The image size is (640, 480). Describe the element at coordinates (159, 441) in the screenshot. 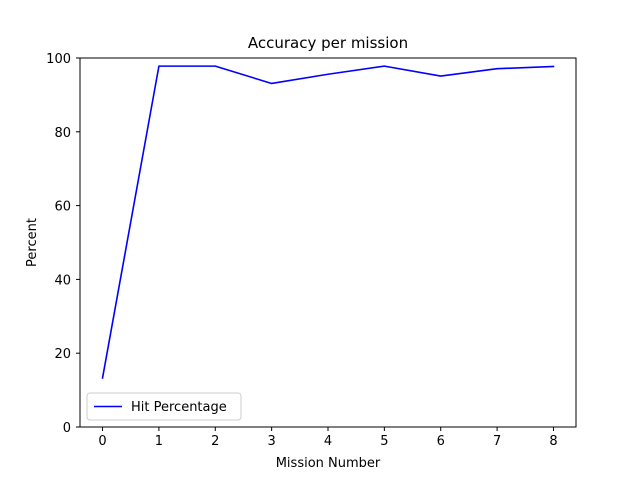

I see `x-tick-label: 1` at that location.